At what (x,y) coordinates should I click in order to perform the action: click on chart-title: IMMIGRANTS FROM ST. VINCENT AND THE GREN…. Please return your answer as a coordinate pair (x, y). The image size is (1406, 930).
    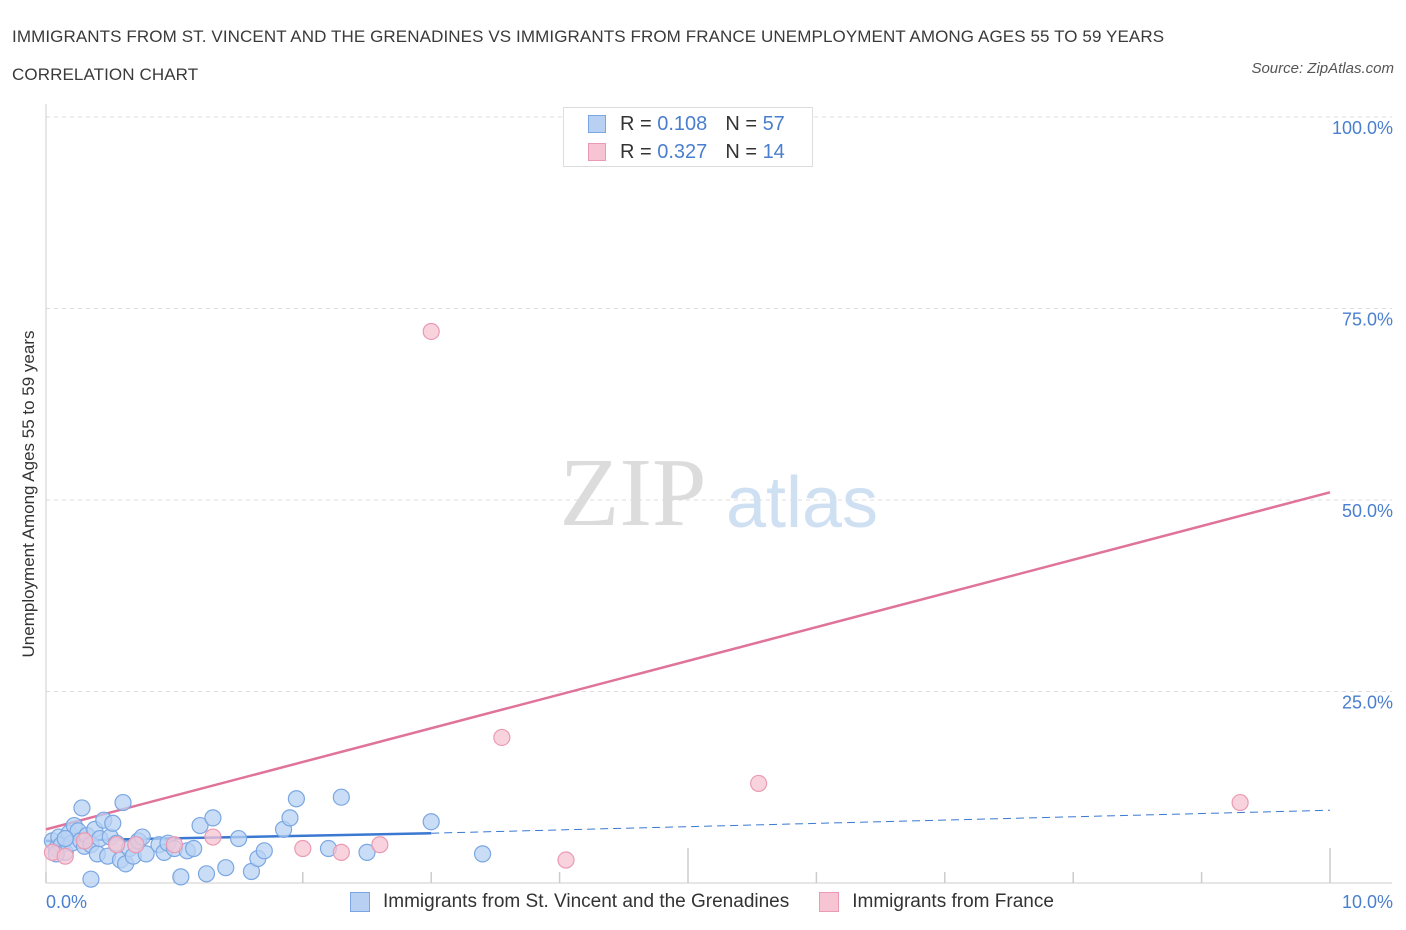
    Looking at the image, I should click on (588, 55).